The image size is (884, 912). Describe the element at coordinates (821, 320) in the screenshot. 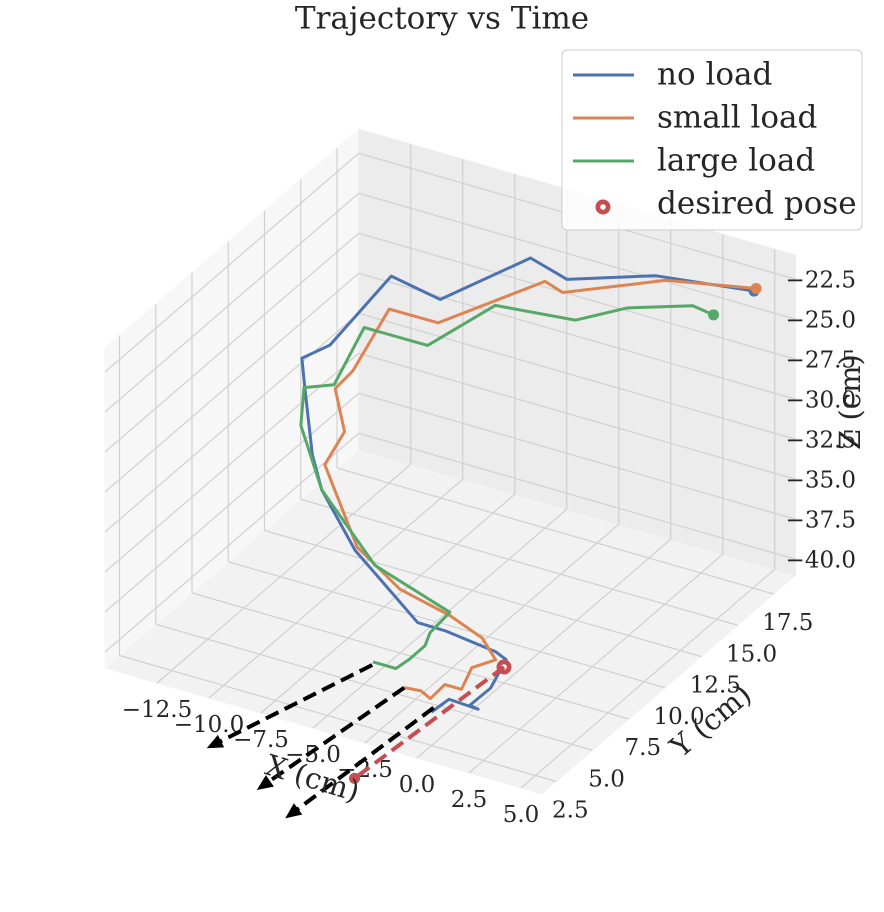

I see `z-tick-label: −25.0` at that location.